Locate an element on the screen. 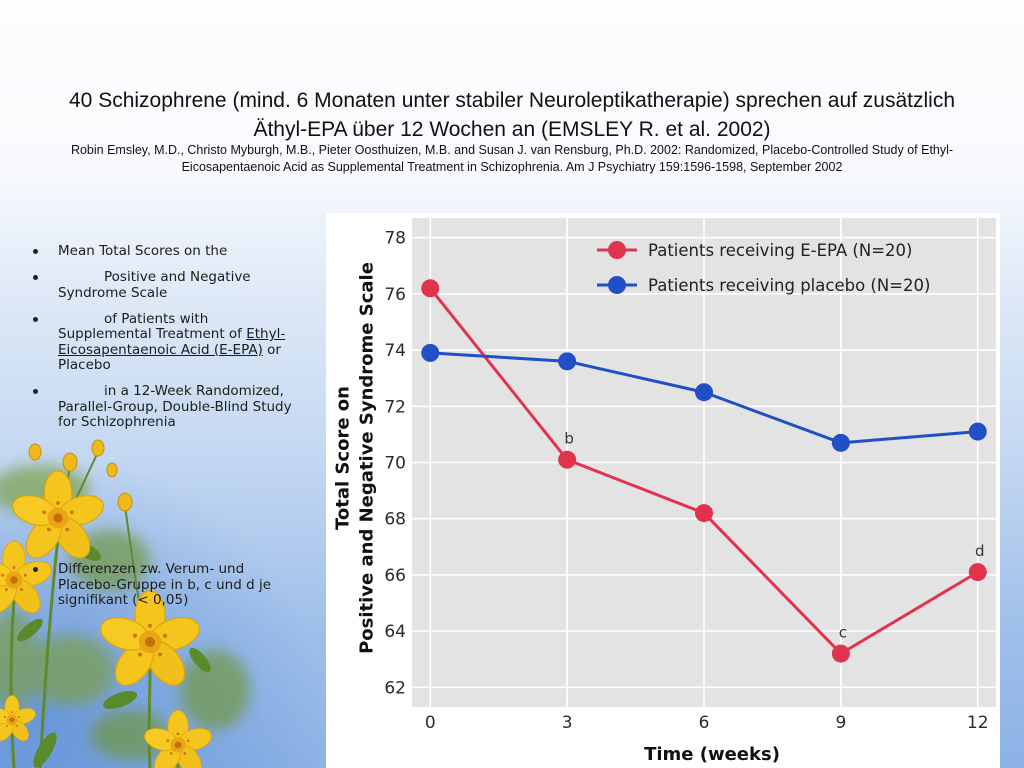 The width and height of the screenshot is (1024, 768). annotation-label: c is located at coordinates (843, 633).